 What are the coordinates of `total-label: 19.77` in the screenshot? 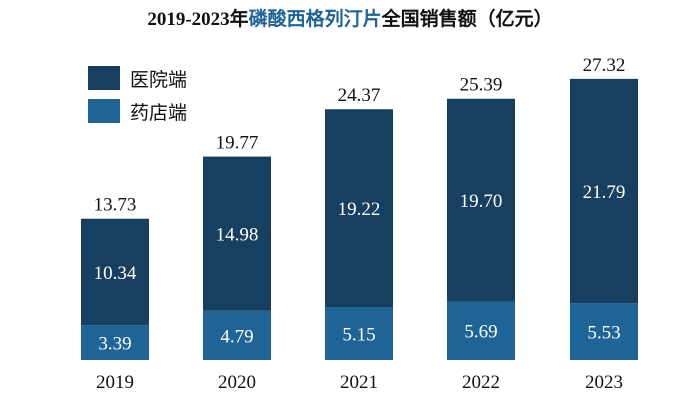 It's located at (237, 143).